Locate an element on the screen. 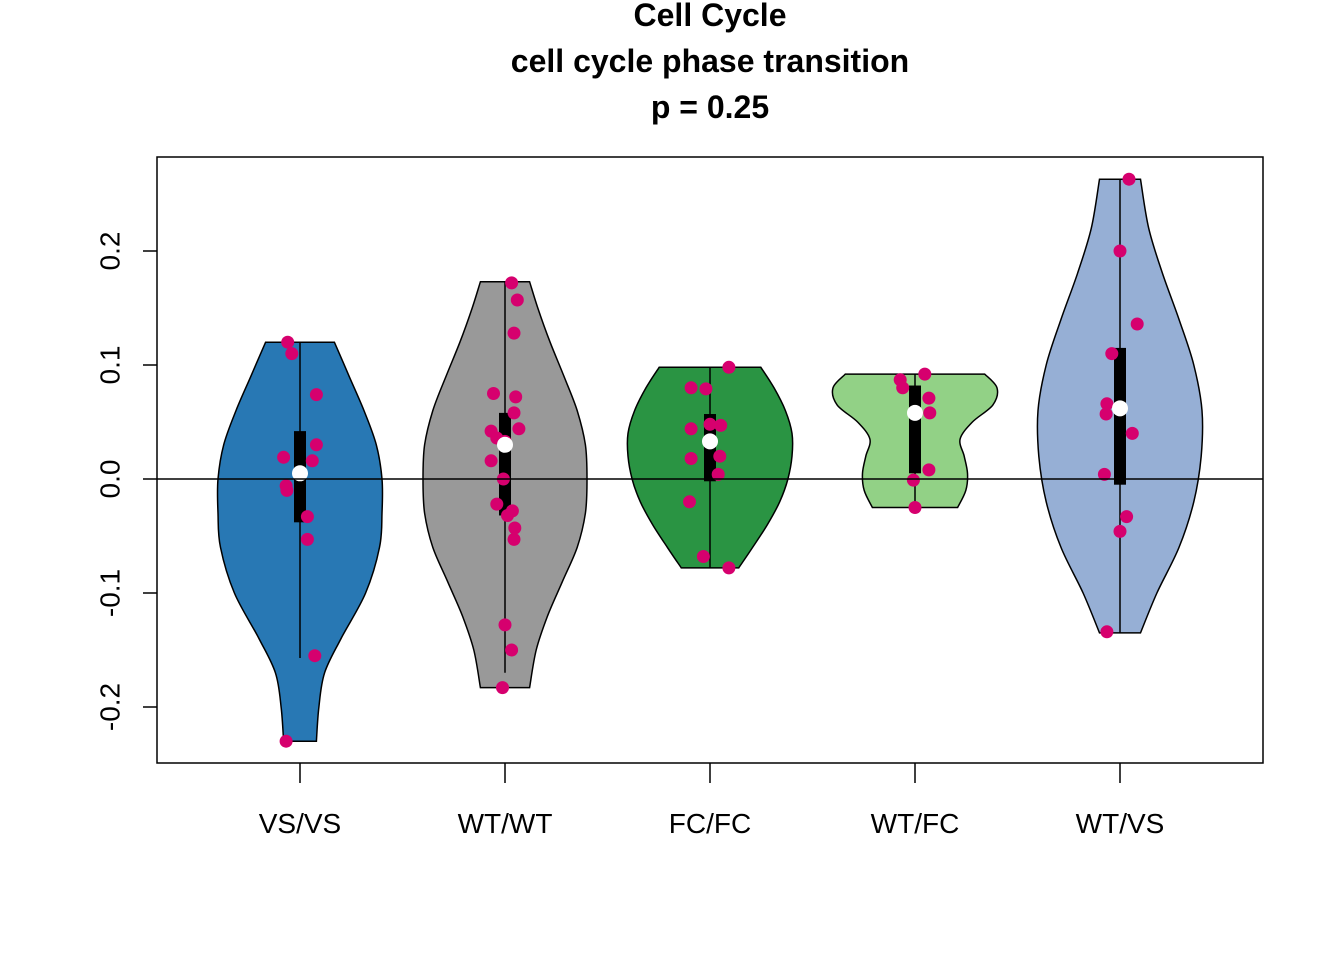  x-tick-label: VS/VS is located at coordinates (300, 823).